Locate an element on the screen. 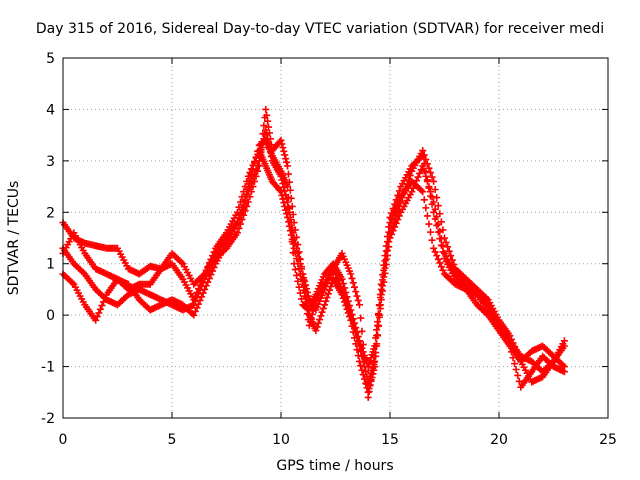 The height and width of the screenshot is (480, 640). y-tick-label: 3 is located at coordinates (50, 162).